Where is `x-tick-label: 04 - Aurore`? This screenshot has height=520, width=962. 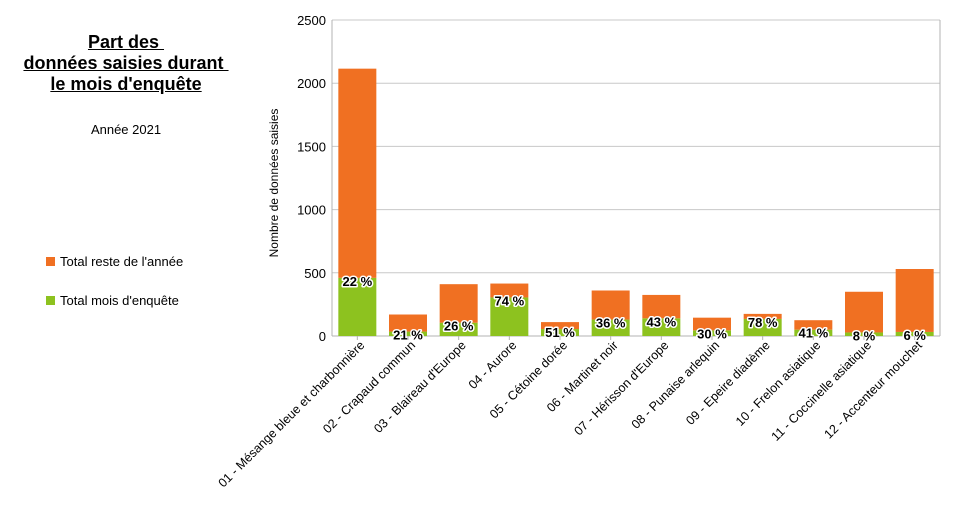 x-tick-label: 04 - Aurore is located at coordinates (493, 365).